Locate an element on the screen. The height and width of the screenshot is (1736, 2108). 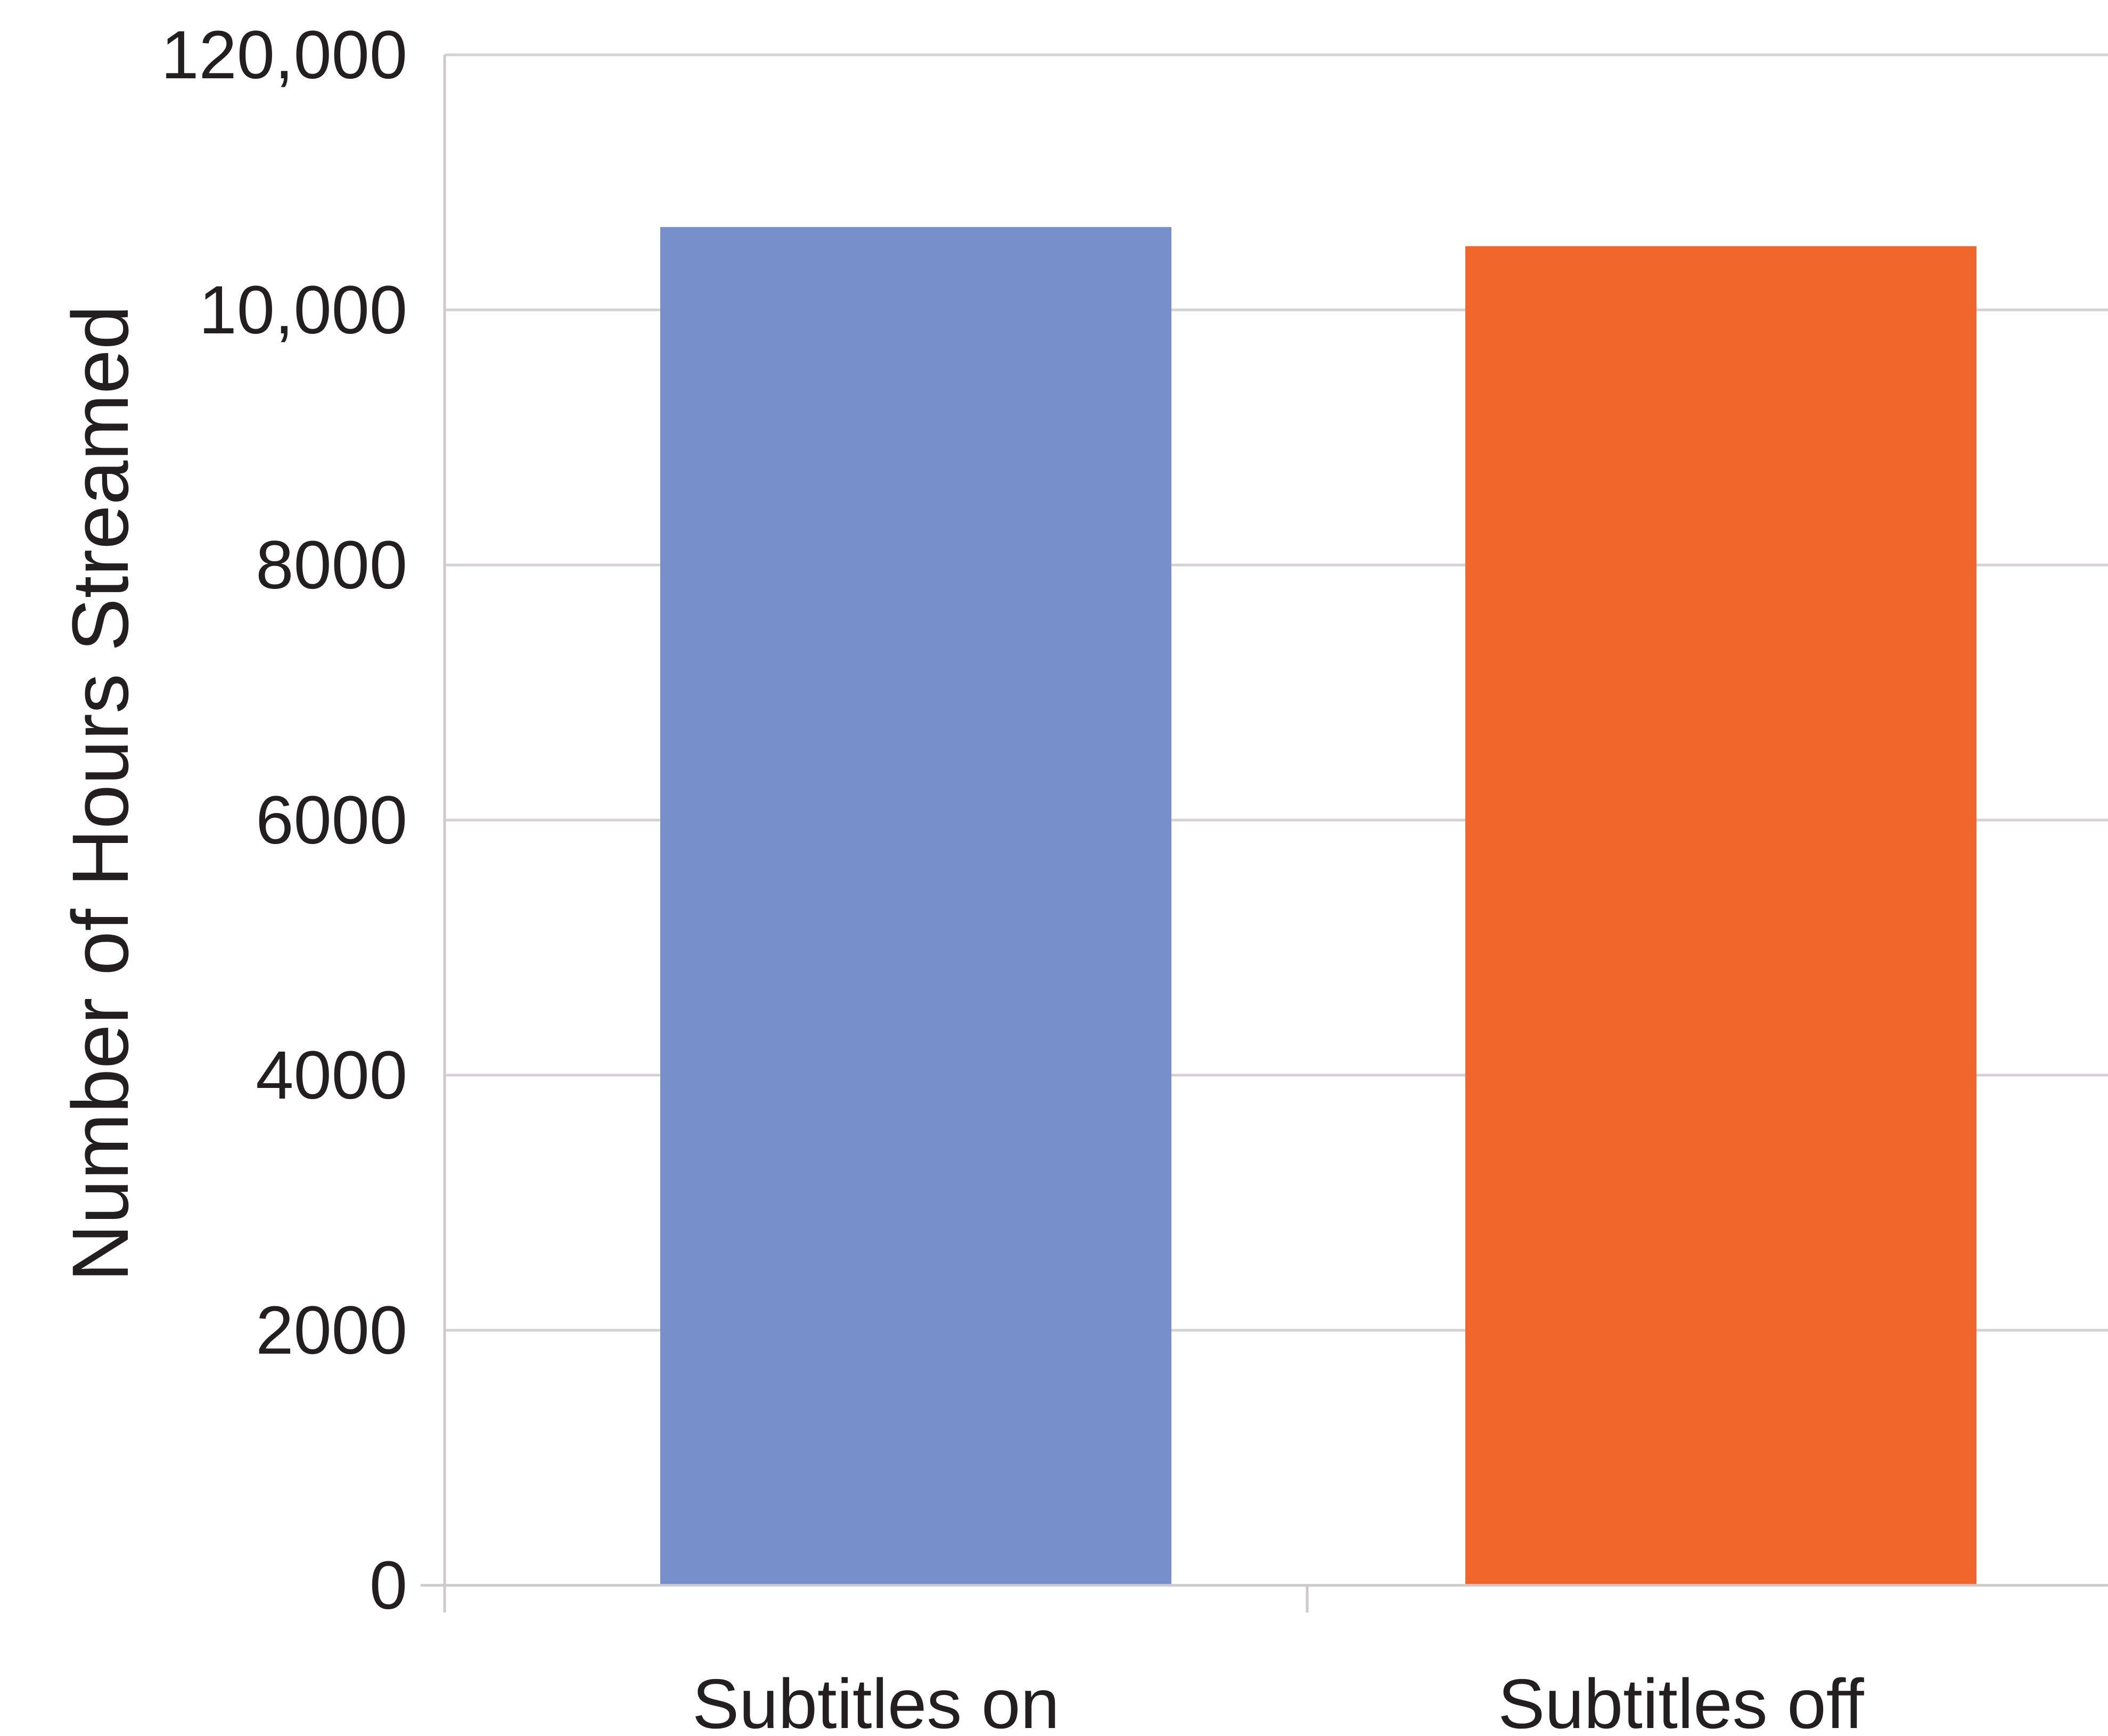
y-axis-title: Number of Hours Streamed is located at coordinates (100, 793).